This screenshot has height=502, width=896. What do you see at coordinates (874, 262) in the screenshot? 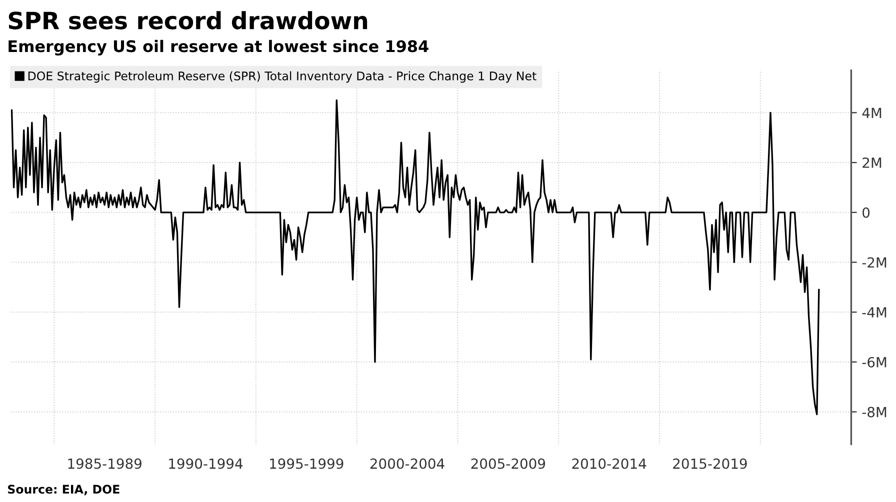
I see `y-tick-label: -2M` at bounding box center [874, 262].